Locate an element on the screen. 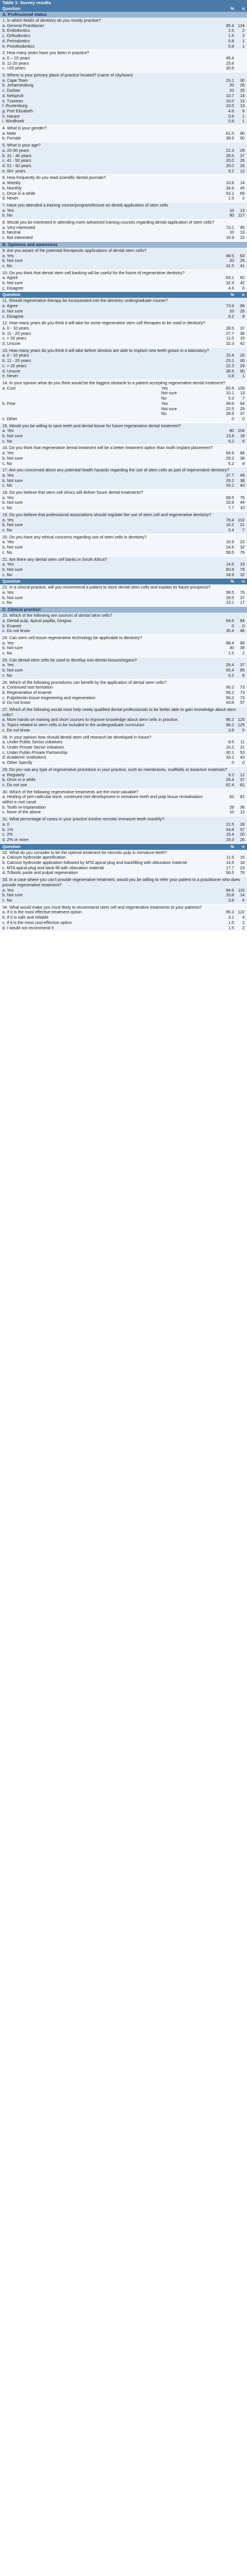  answer-count: 42 is located at coordinates (242, 344).